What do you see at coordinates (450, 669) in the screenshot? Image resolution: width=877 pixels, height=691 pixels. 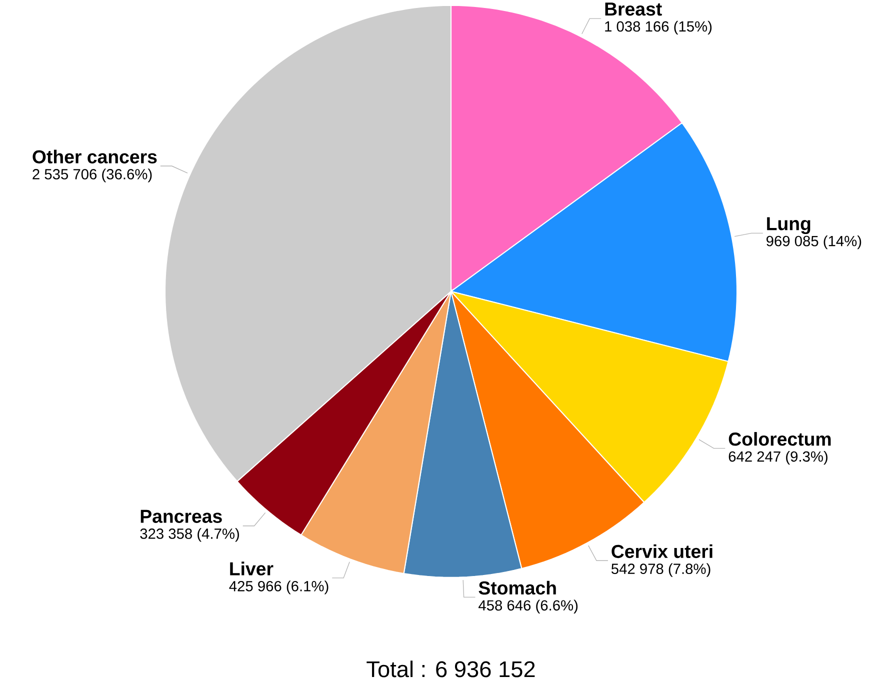 I see `text: Total : 6 936 152` at bounding box center [450, 669].